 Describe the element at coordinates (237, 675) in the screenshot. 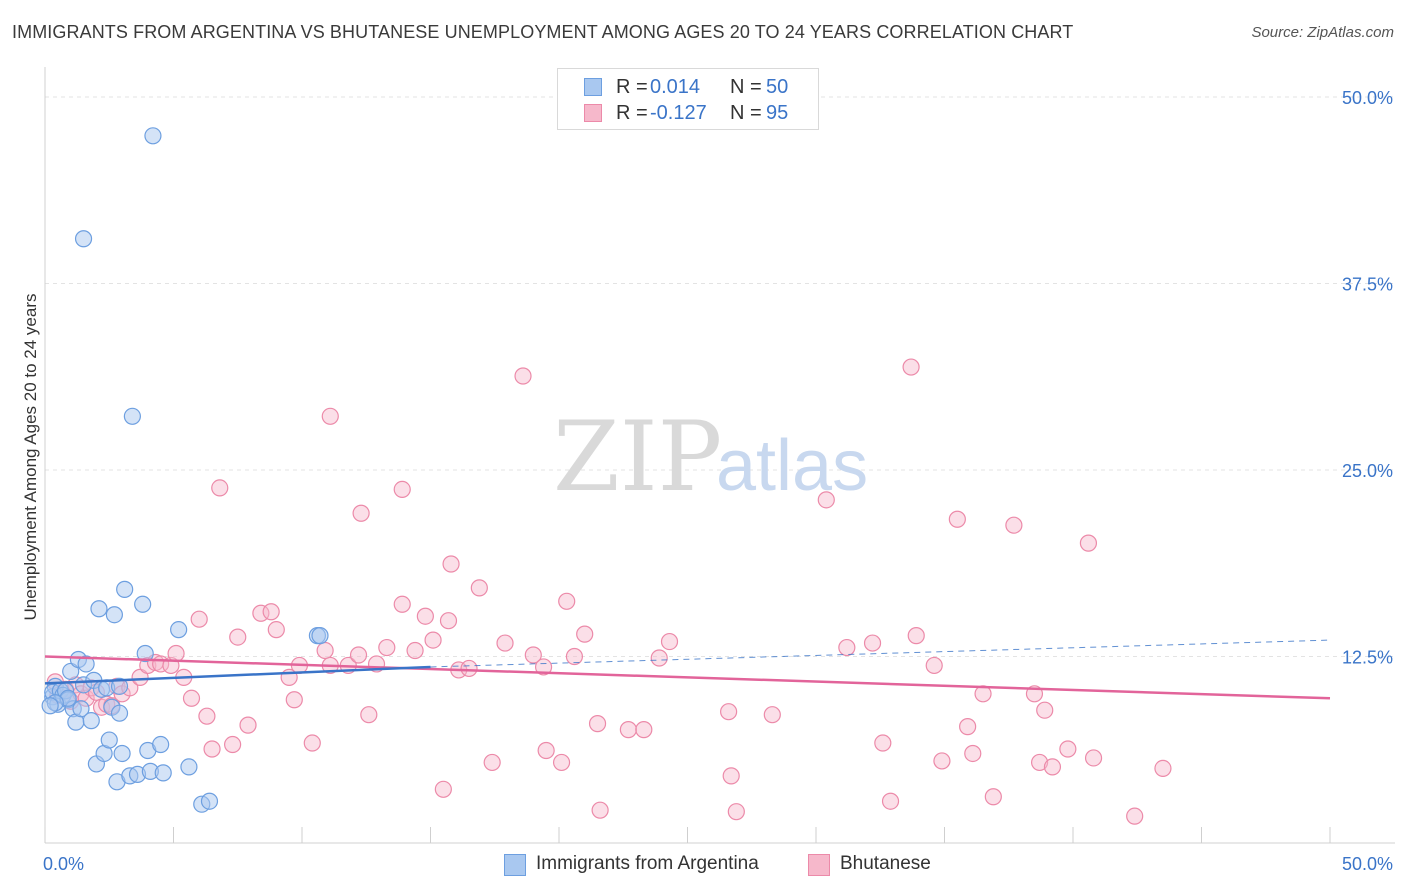

I see `argentina-trend-line` at that location.